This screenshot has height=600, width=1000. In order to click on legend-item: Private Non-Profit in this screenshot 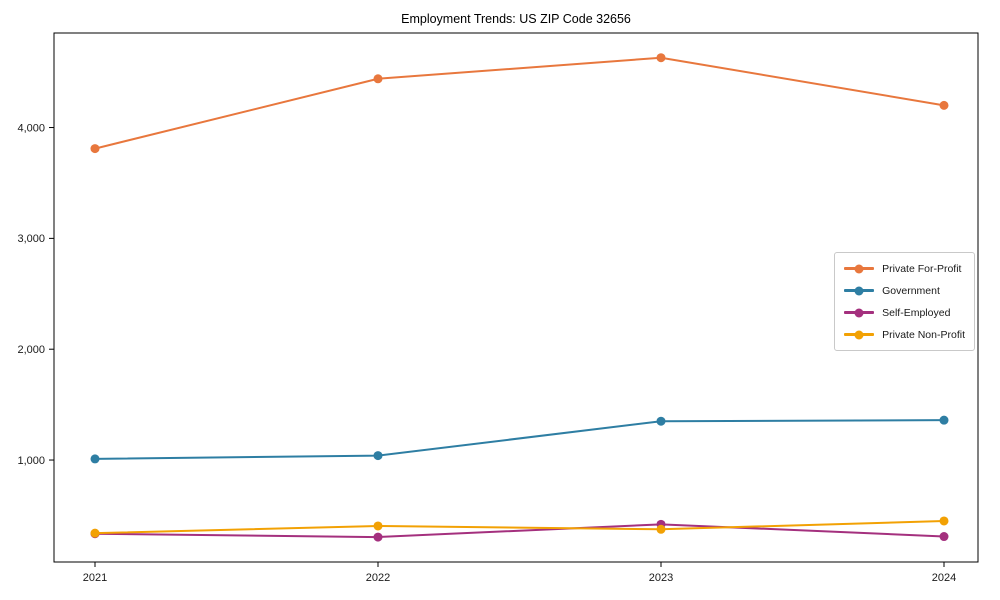, I will do `click(904, 334)`.